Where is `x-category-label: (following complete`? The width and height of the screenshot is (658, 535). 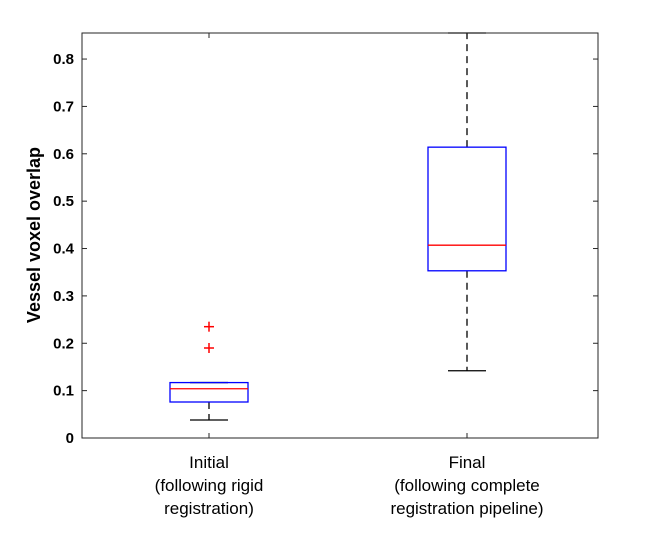 x-category-label: (following complete is located at coordinates (467, 485).